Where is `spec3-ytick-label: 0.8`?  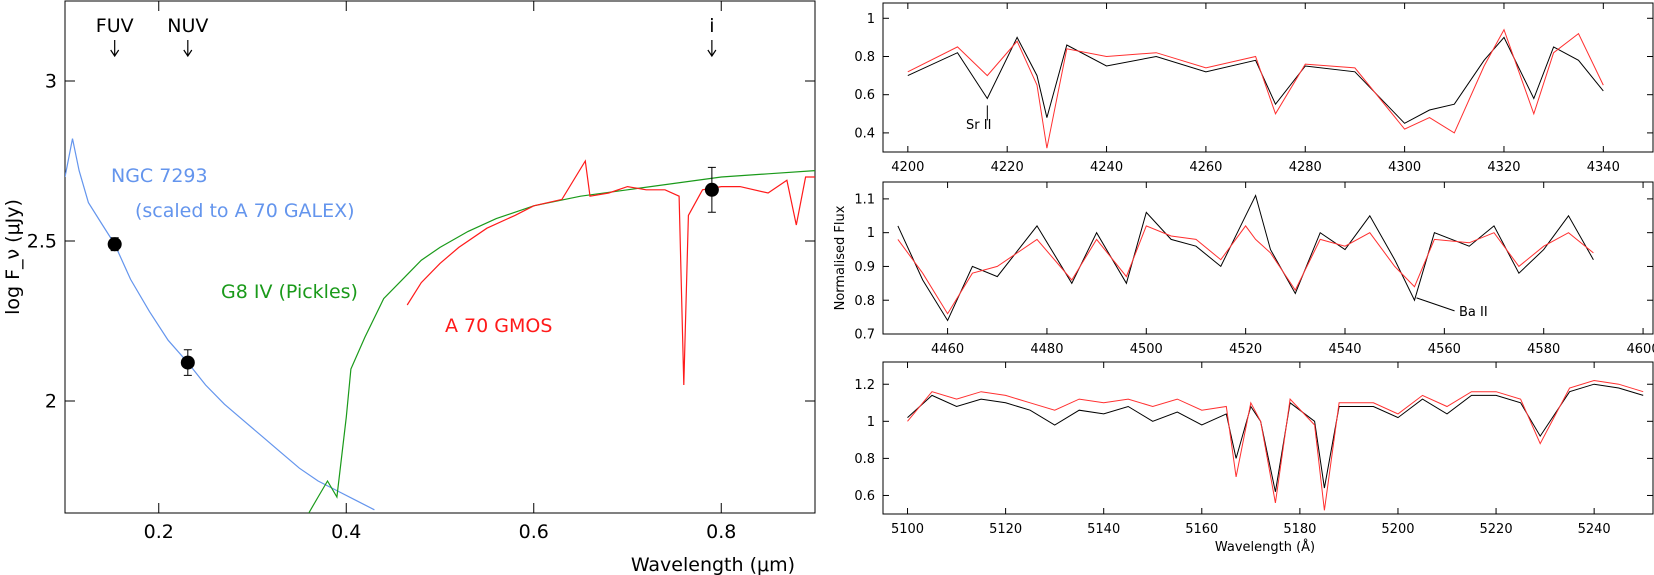
spec3-ytick-label: 0.8 is located at coordinates (864, 459).